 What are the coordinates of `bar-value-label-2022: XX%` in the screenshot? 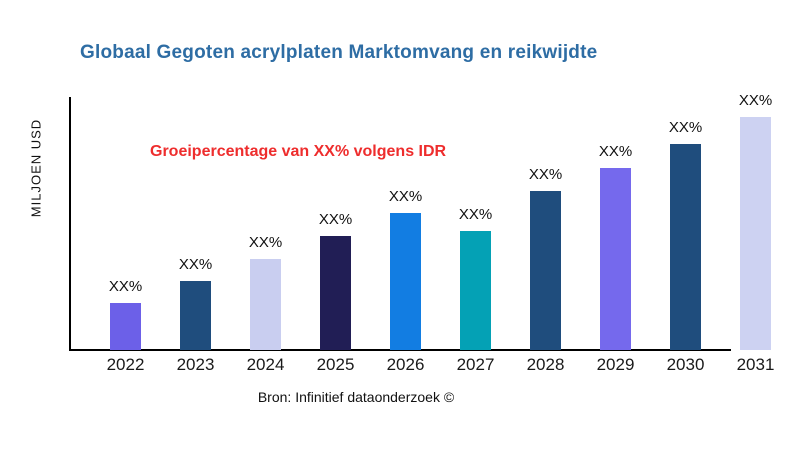 It's located at (125, 286).